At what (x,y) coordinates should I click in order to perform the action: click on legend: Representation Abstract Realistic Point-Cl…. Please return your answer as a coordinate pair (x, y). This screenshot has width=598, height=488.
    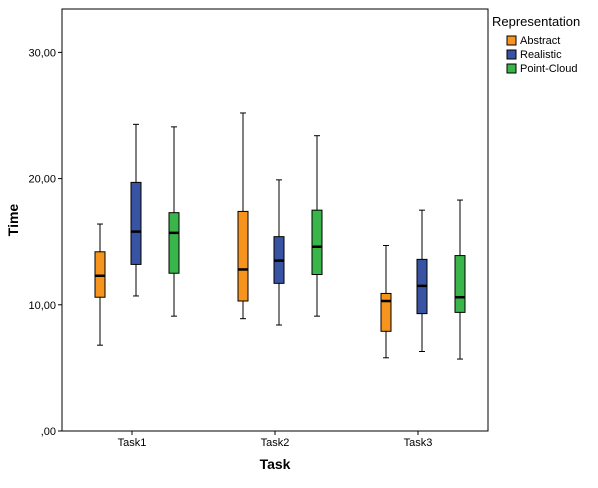
    Looking at the image, I should click on (536, 44).